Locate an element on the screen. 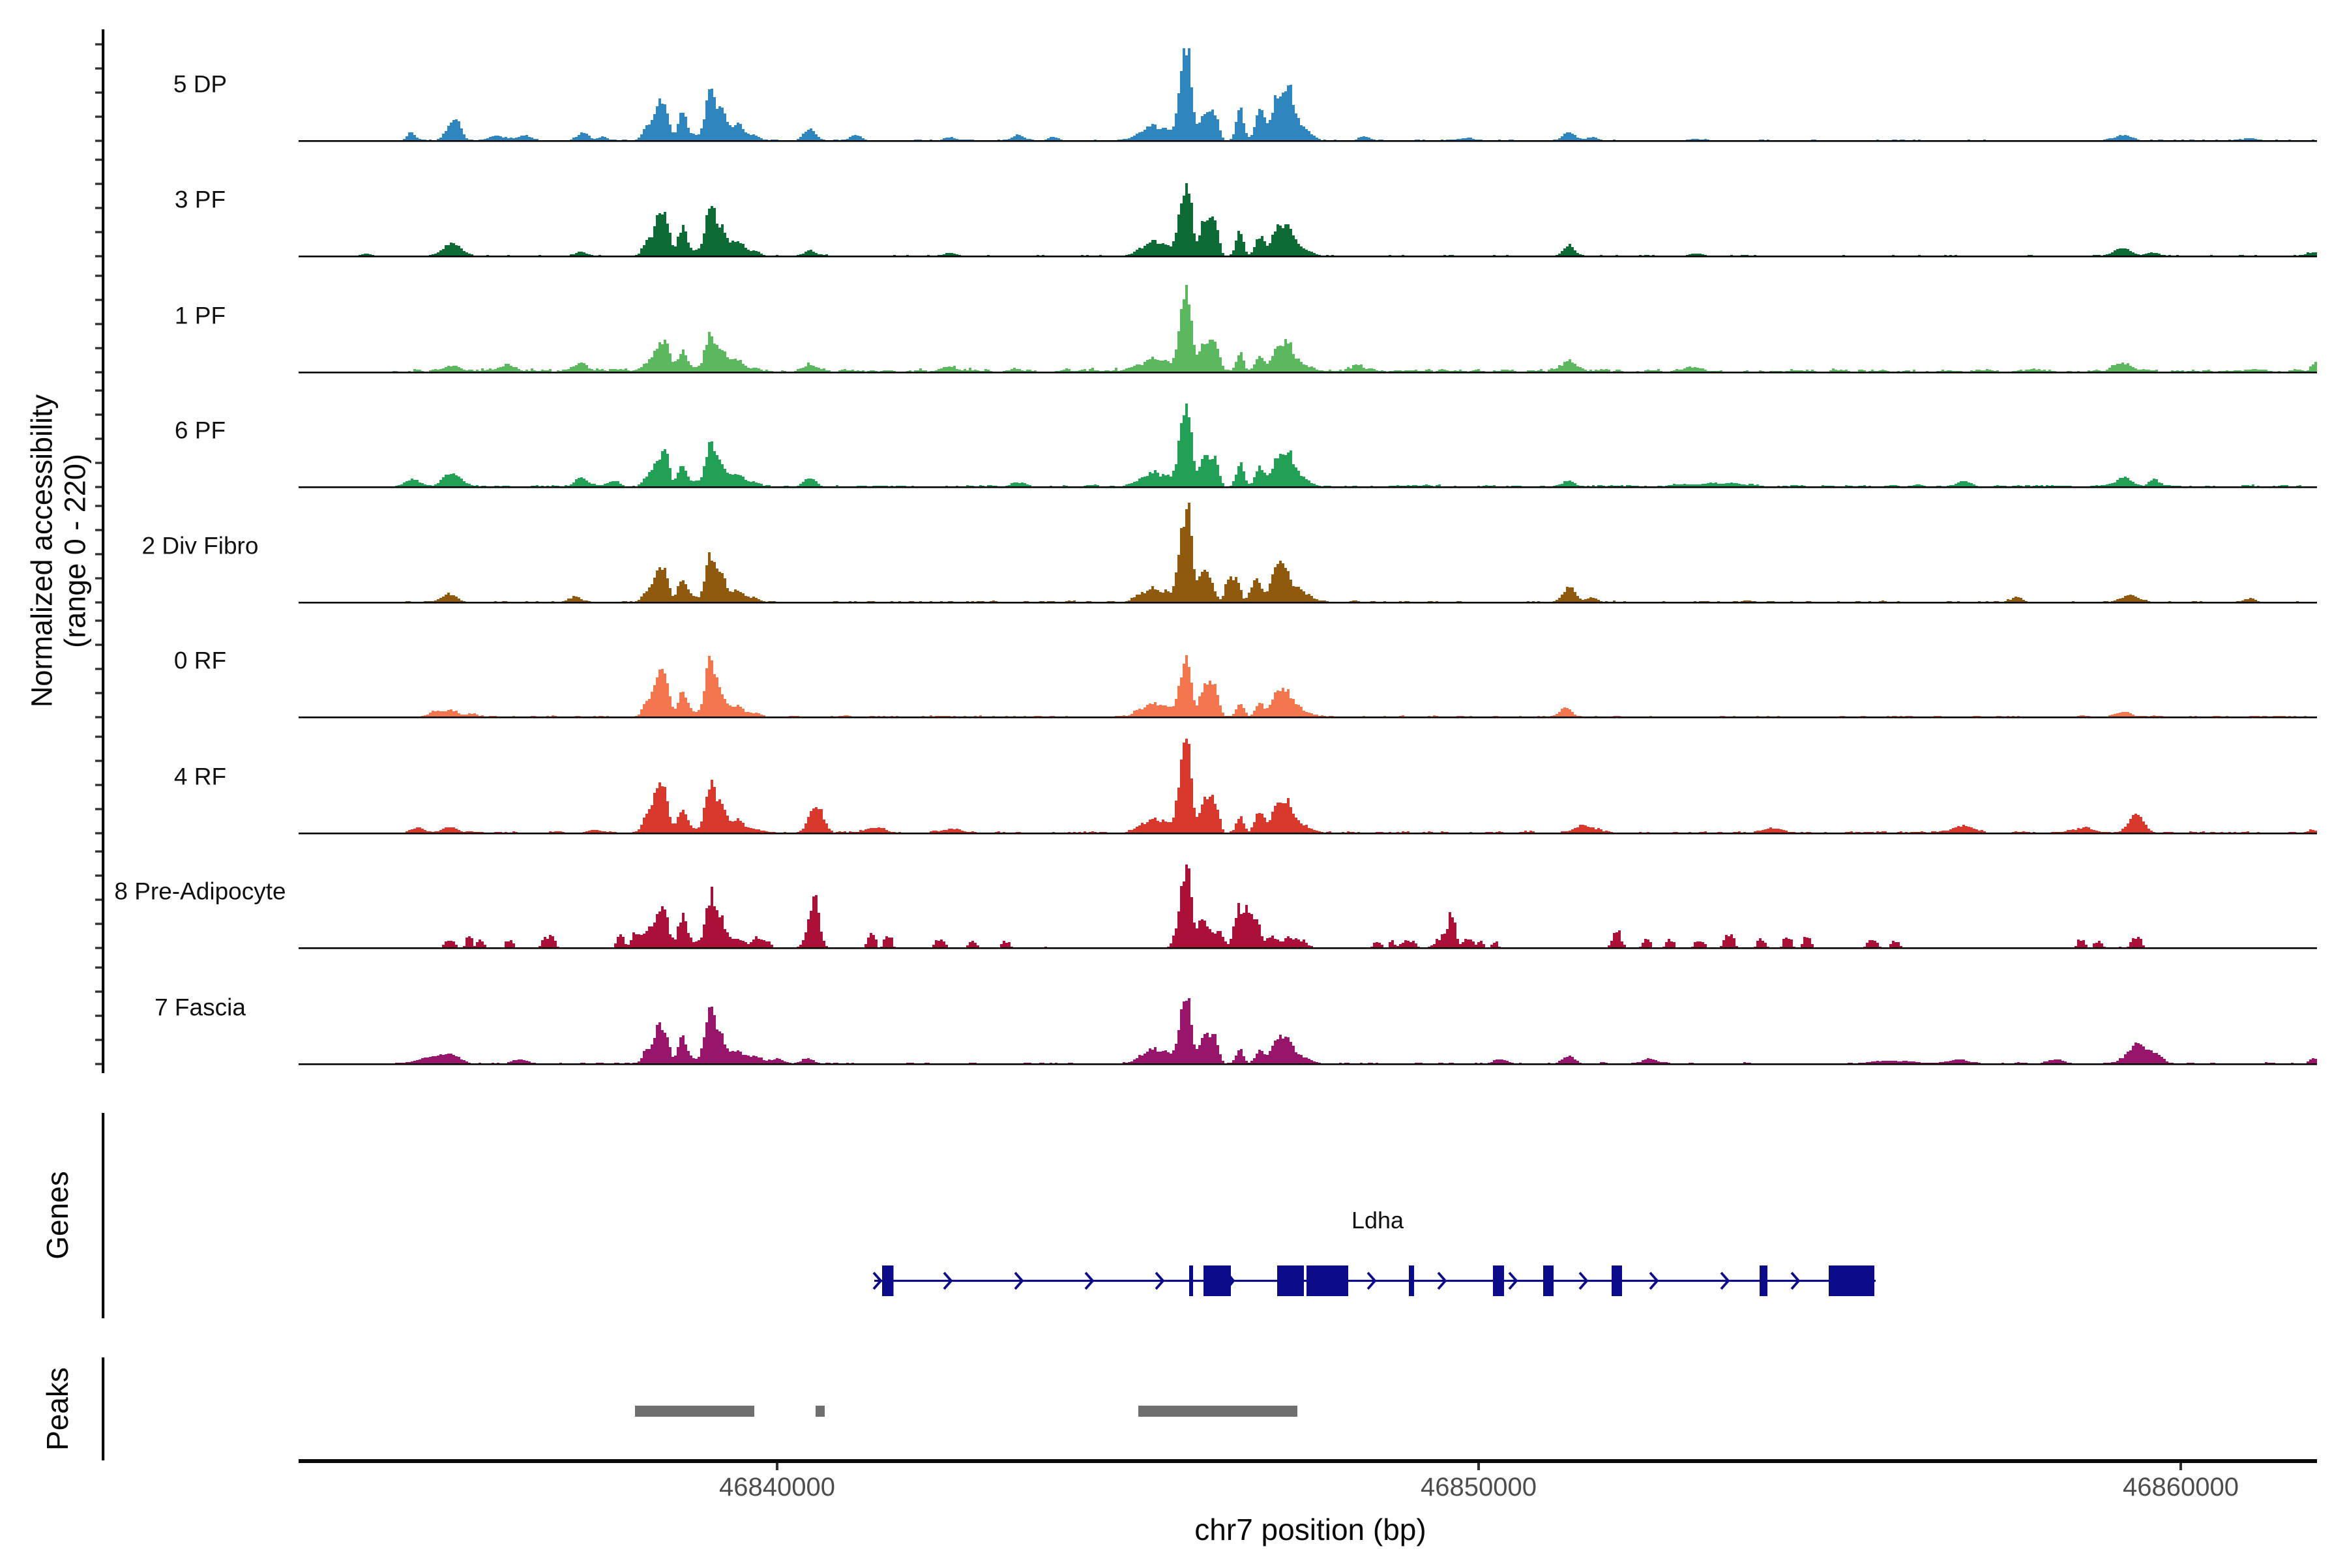 This screenshot has height=1568, width=2347. svg-text: 0 RF is located at coordinates (200, 661).